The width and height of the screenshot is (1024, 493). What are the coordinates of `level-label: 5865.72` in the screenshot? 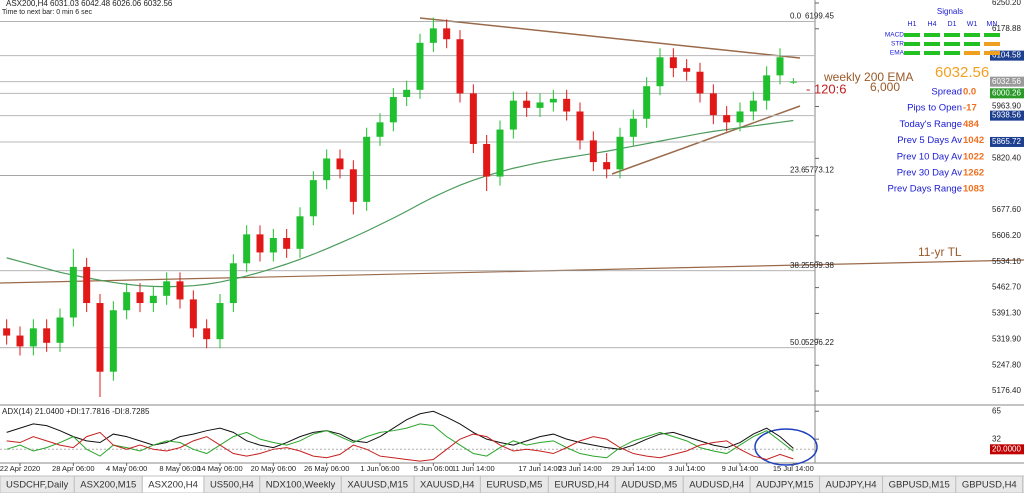 It's located at (1006, 141).